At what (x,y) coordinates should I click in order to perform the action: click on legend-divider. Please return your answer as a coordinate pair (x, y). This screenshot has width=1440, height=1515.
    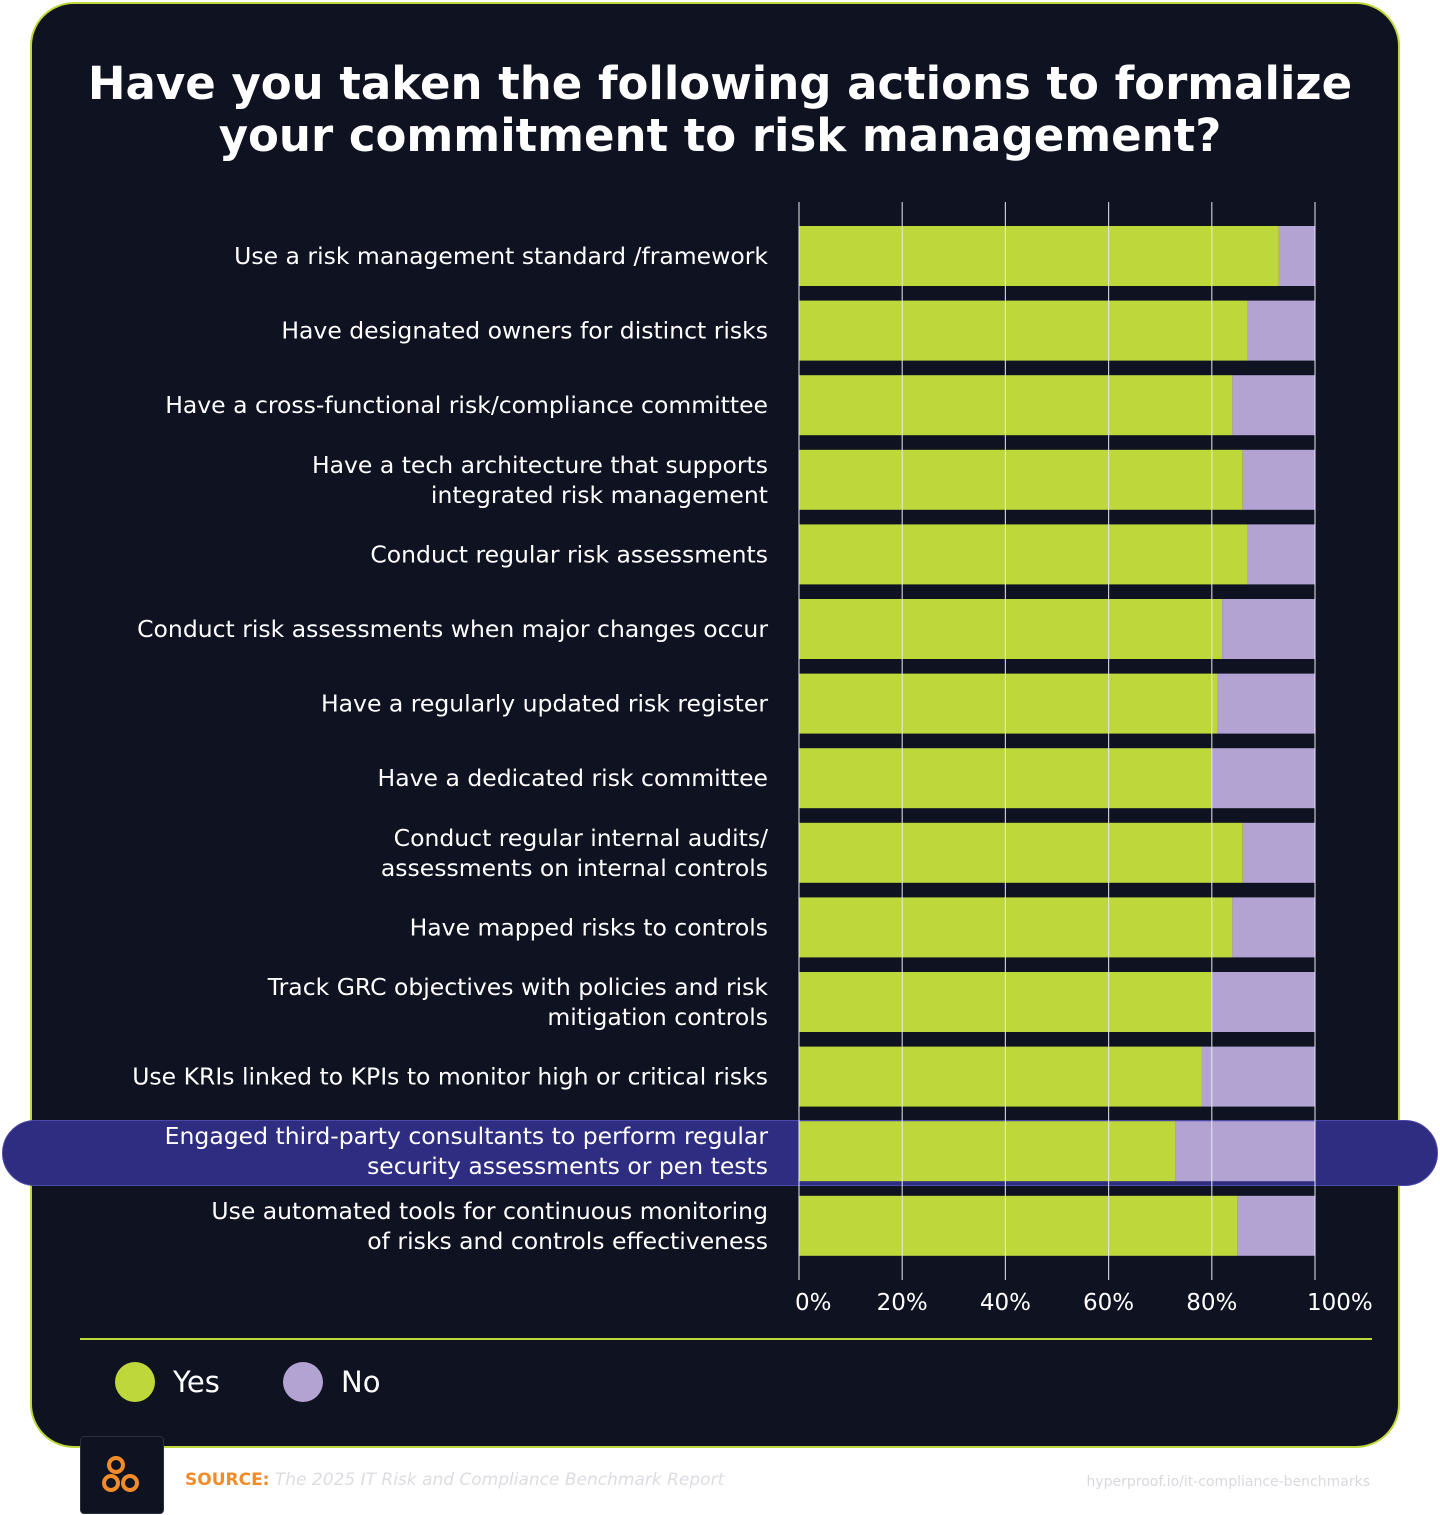
    Looking at the image, I should click on (726, 1339).